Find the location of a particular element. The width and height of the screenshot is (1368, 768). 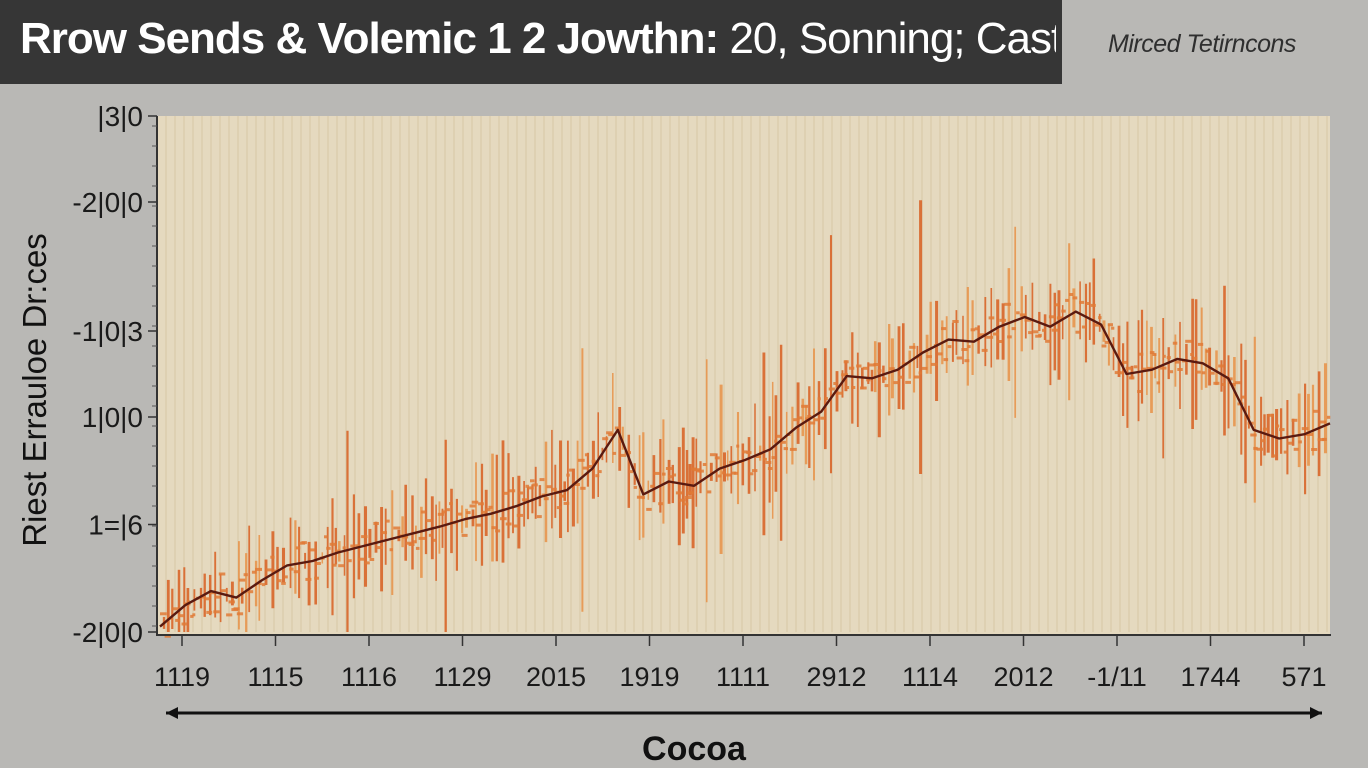

x-tick-label: 2015 is located at coordinates (556, 677).